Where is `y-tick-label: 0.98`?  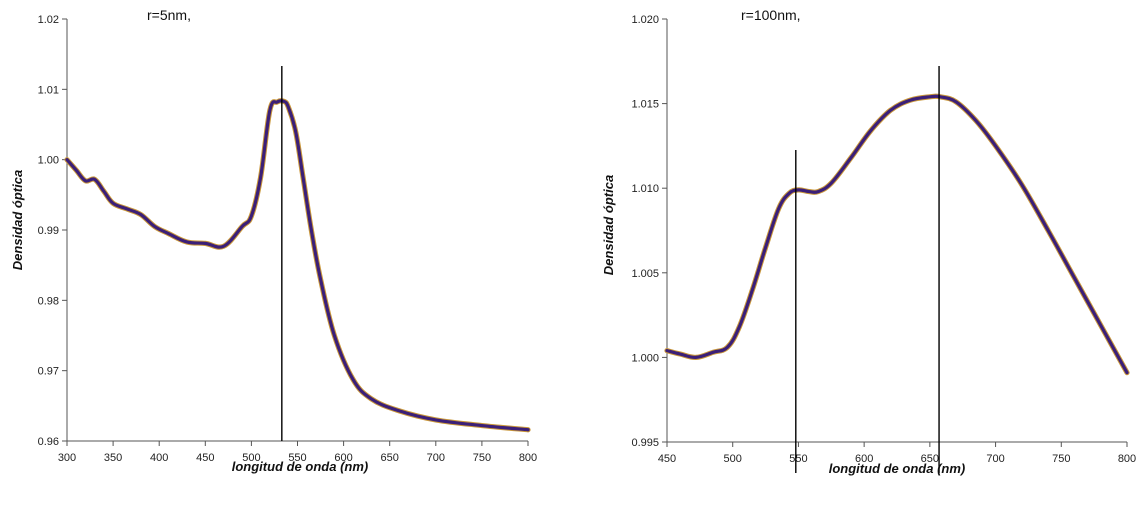
y-tick-label: 0.98 is located at coordinates (48, 301).